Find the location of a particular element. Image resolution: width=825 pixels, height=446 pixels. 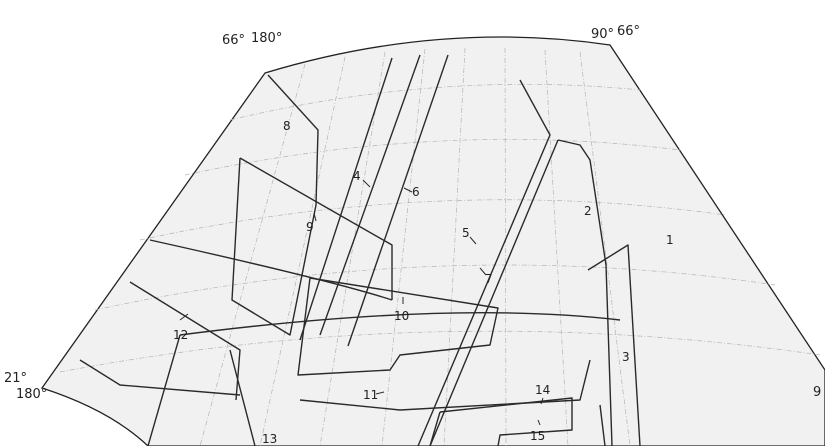

zone-label-14: 14 is located at coordinates (542, 390).